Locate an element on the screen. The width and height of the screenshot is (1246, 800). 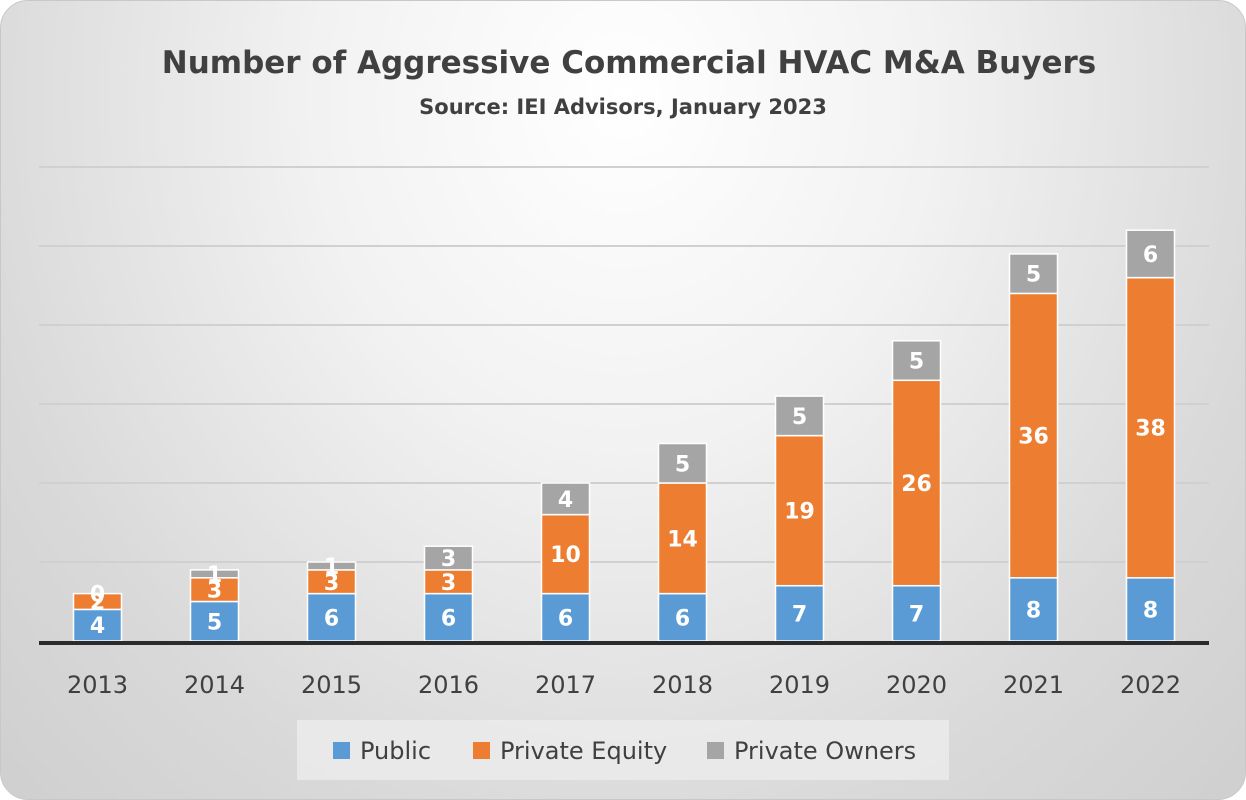
bar-private-equity-2017 is located at coordinates (565, 554).